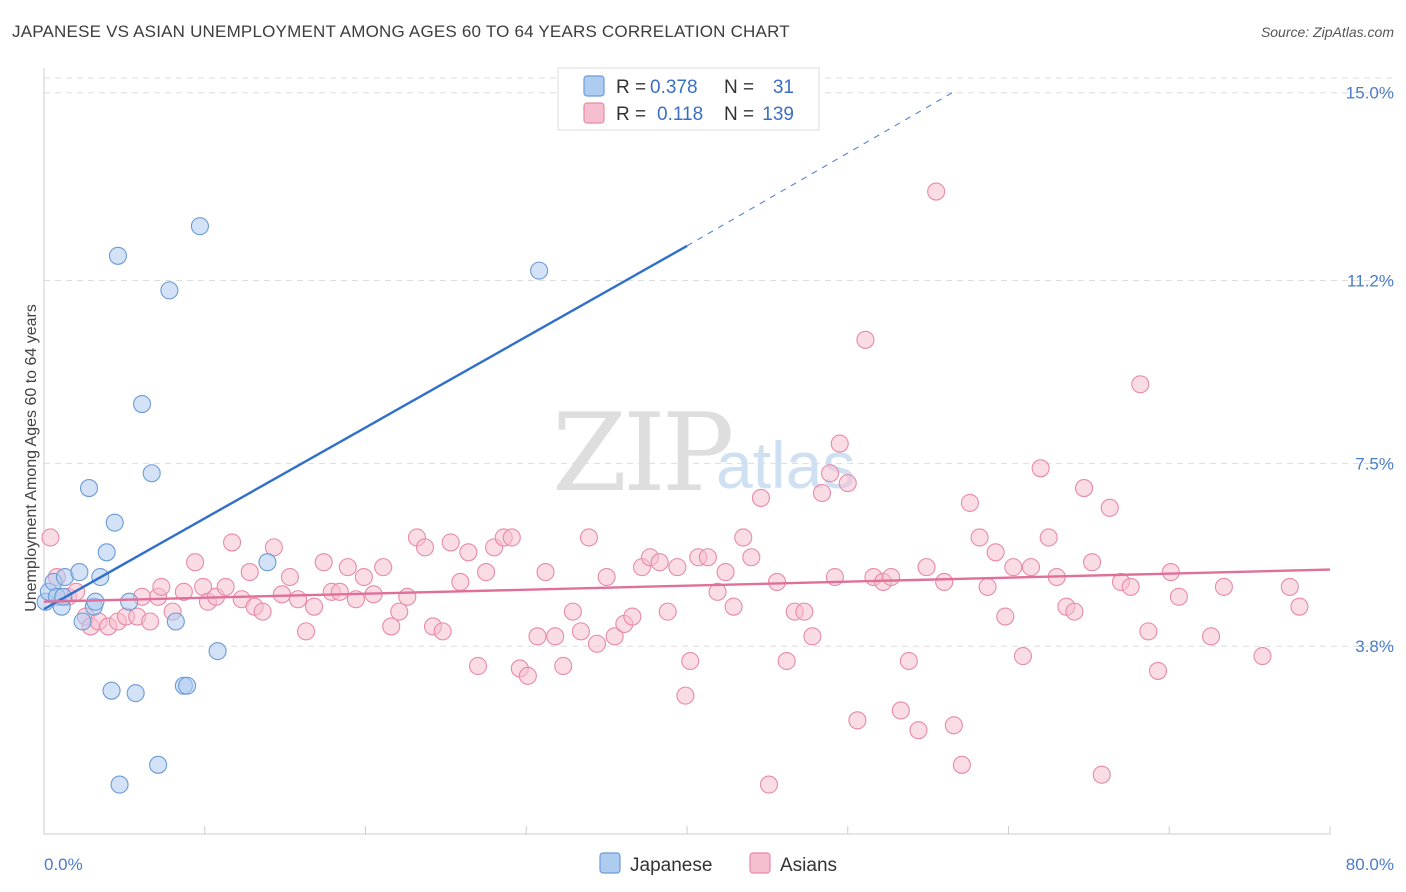 The image size is (1406, 892). I want to click on x-tick-marks, so click(687, 830).